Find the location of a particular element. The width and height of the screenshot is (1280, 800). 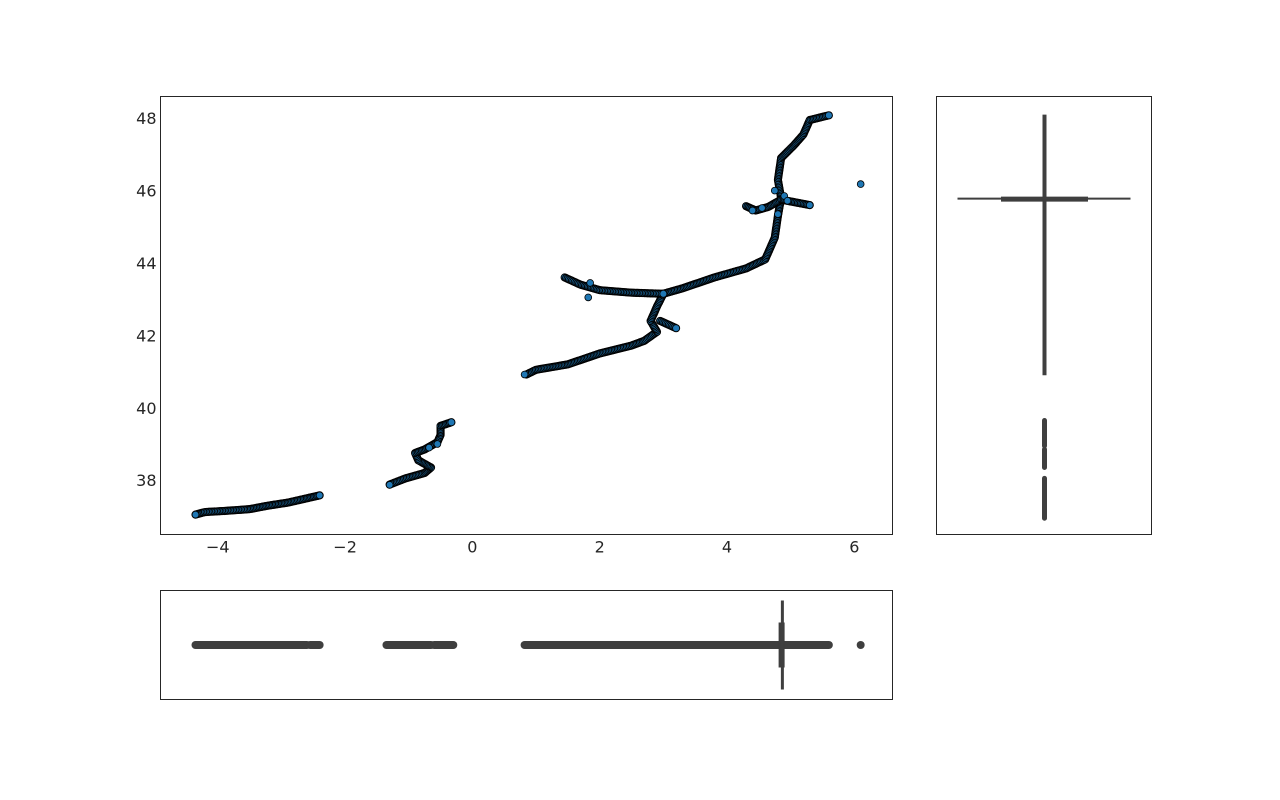

x-marginal-boxplot-axes is located at coordinates (526, 645).